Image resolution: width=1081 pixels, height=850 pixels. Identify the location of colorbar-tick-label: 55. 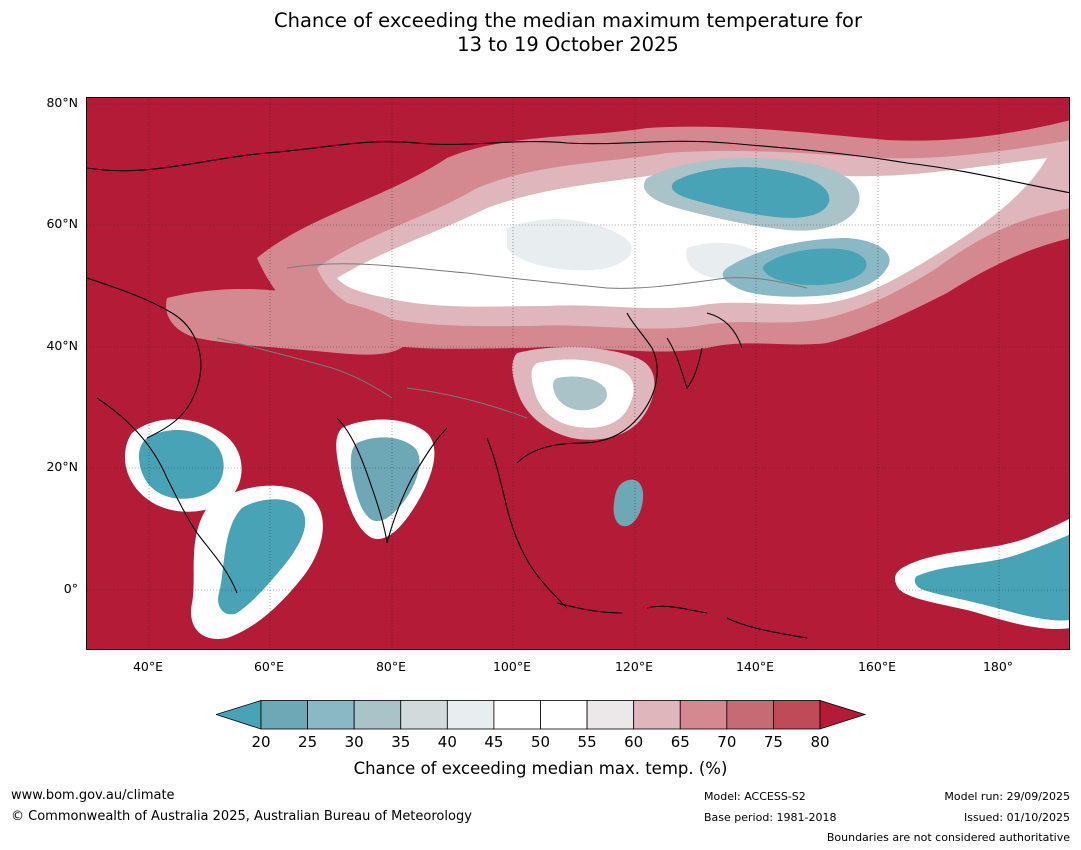
(587, 742).